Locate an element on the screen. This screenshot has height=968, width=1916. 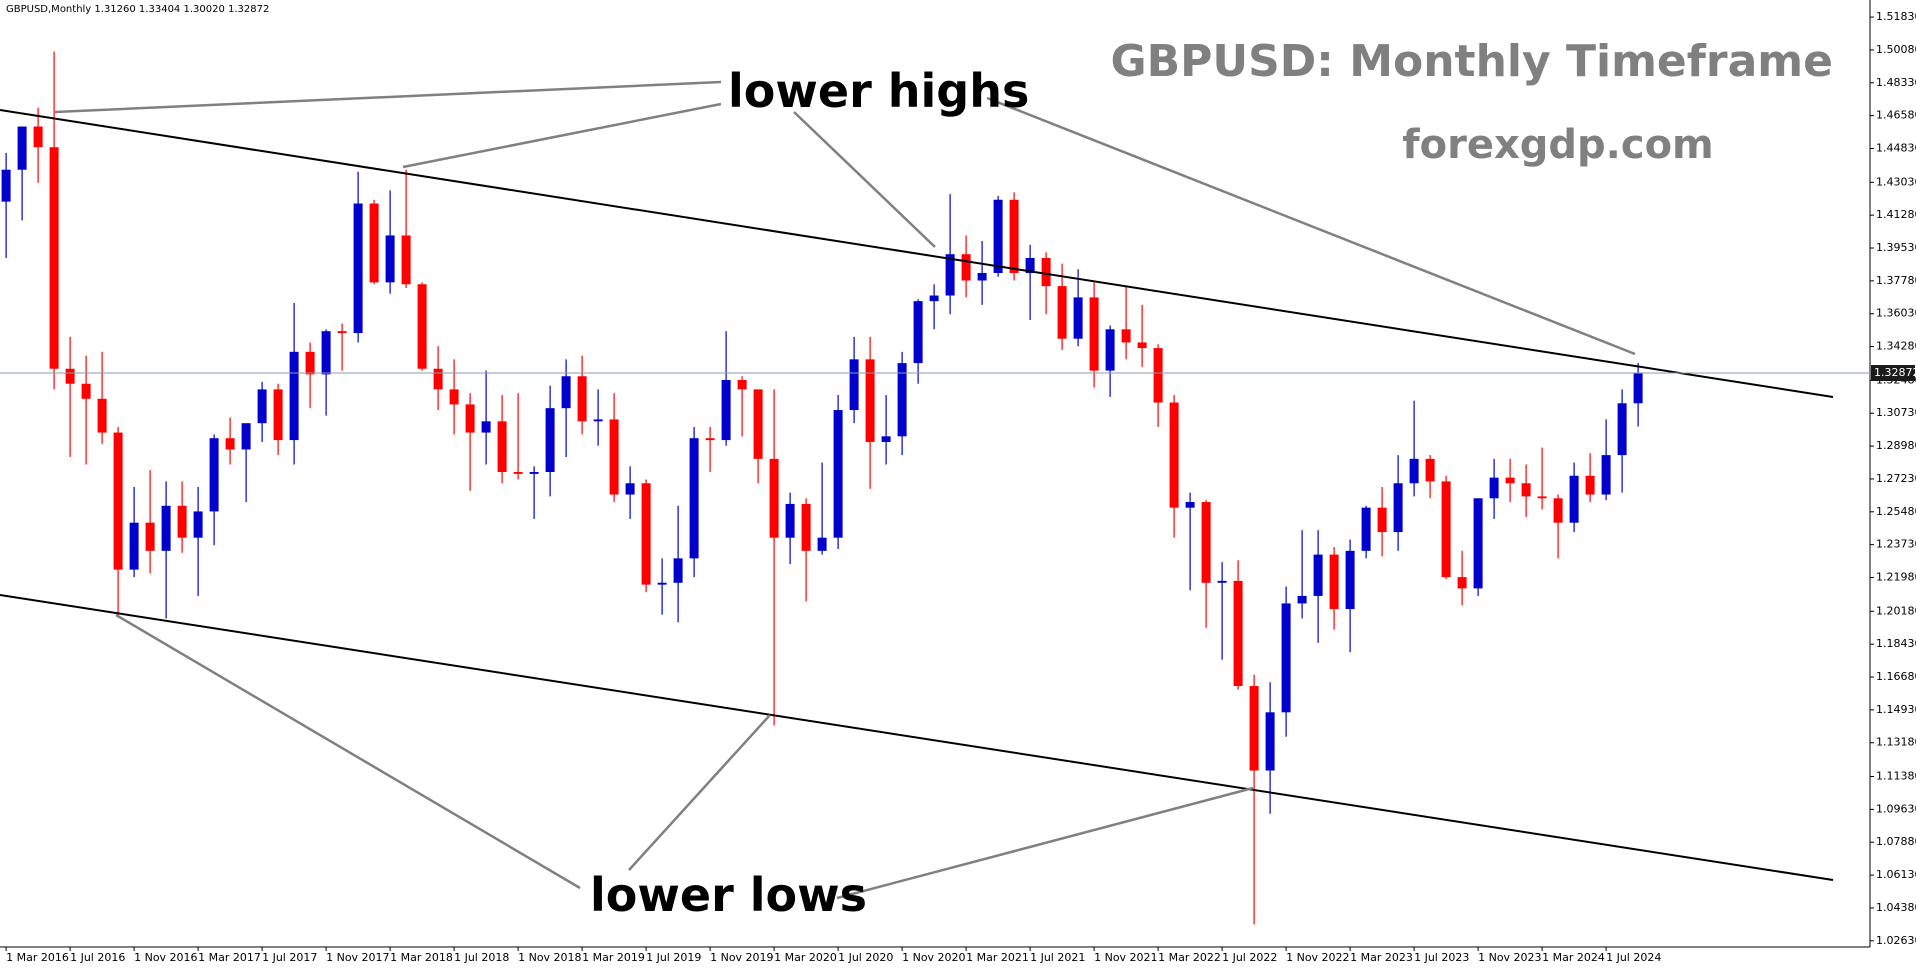
chart-title: GBPUSD: Monthly Timeframe is located at coordinates (1471, 61).